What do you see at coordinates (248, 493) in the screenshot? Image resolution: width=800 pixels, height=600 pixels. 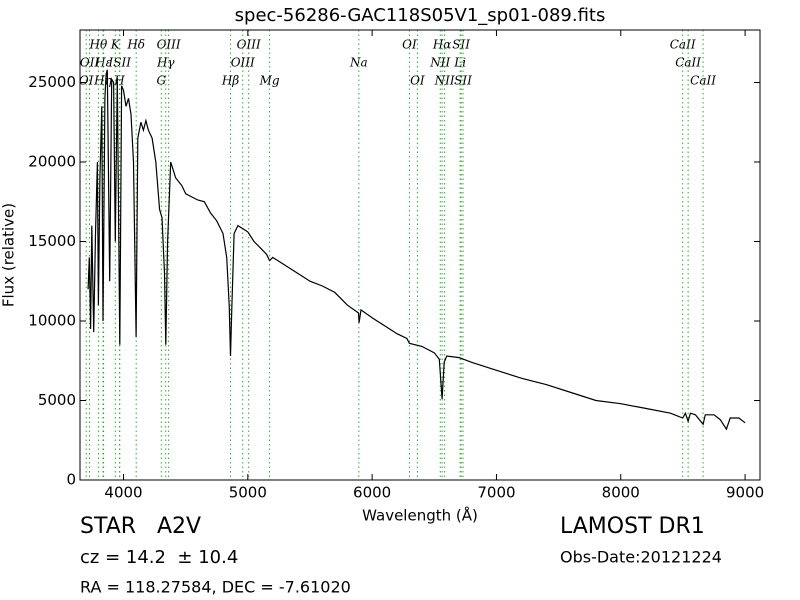 I see `x-tick-label: 5000` at bounding box center [248, 493].